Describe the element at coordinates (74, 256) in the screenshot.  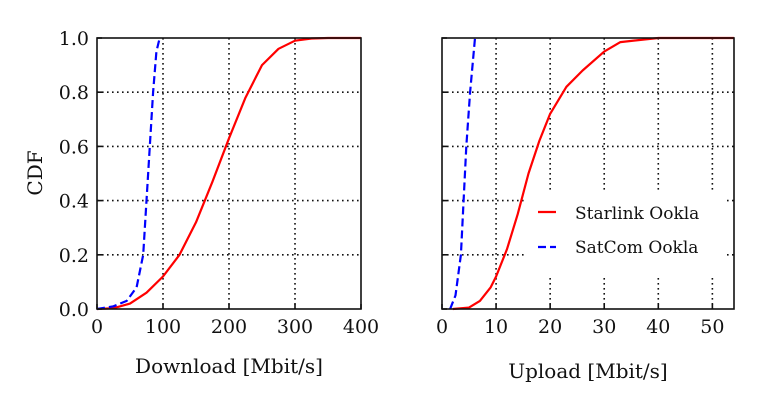
I see `y-tick-label: 0.2` at that location.